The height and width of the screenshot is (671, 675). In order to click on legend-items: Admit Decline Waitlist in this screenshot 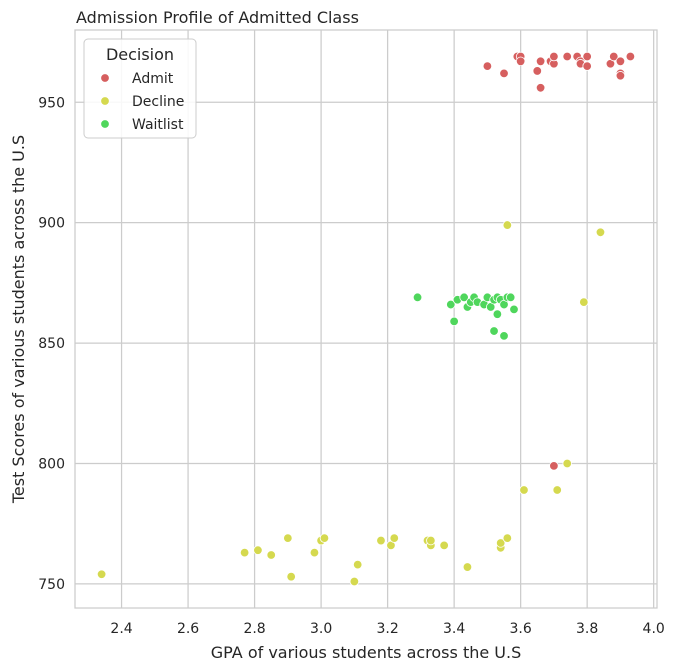, I will do `click(142, 102)`.